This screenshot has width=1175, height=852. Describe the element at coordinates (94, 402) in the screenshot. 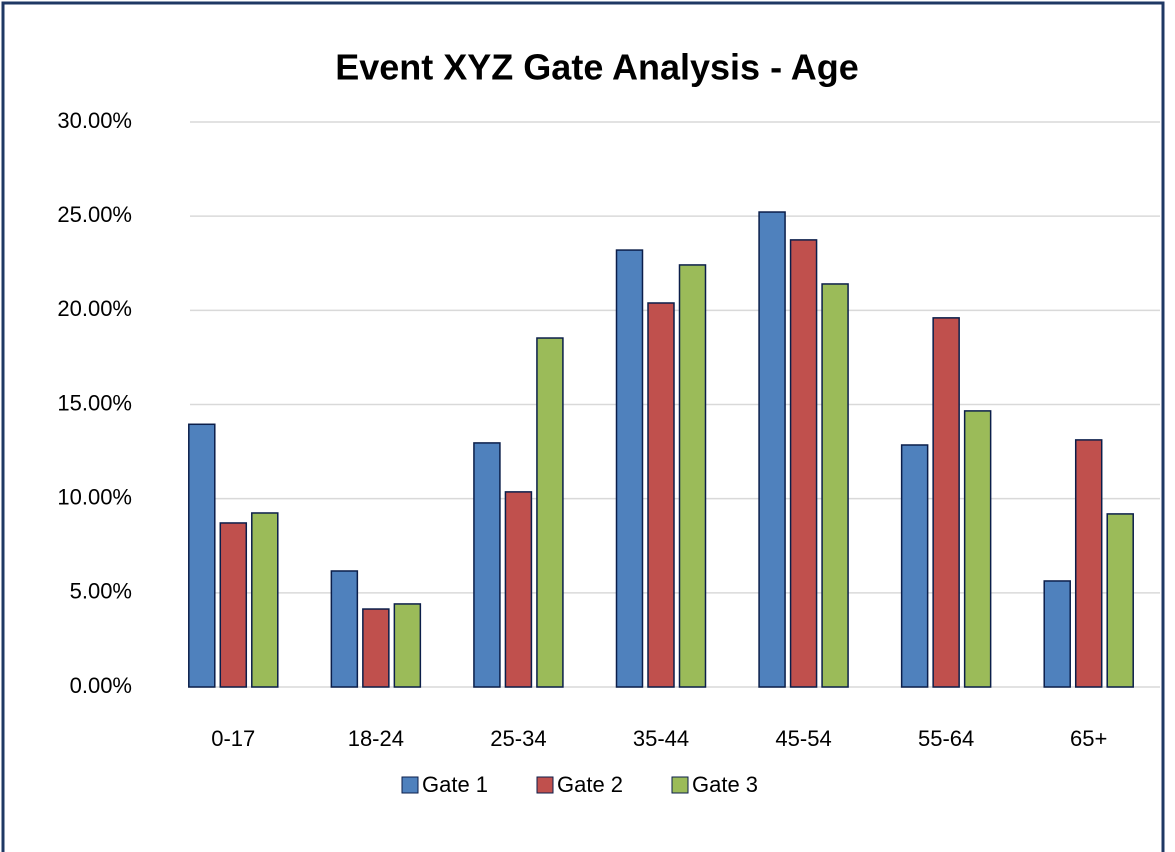

I see `y-tick-label: 15.00%` at that location.